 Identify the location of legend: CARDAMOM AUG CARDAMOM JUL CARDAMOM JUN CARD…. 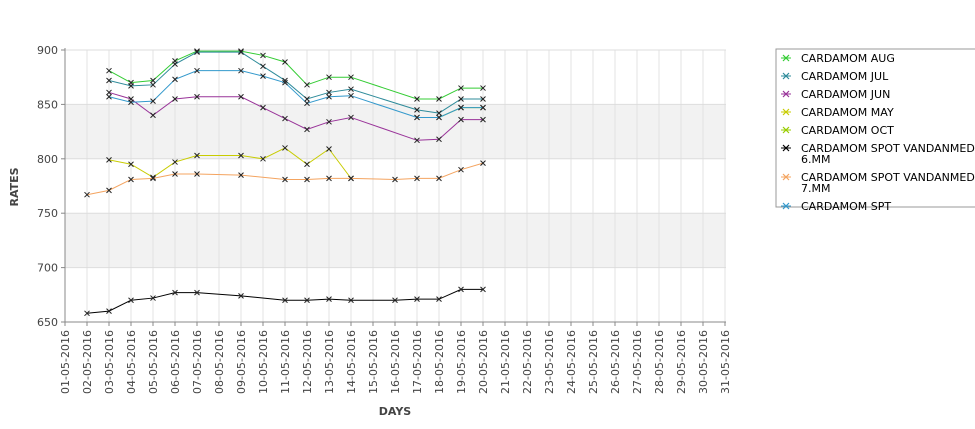
(875, 130).